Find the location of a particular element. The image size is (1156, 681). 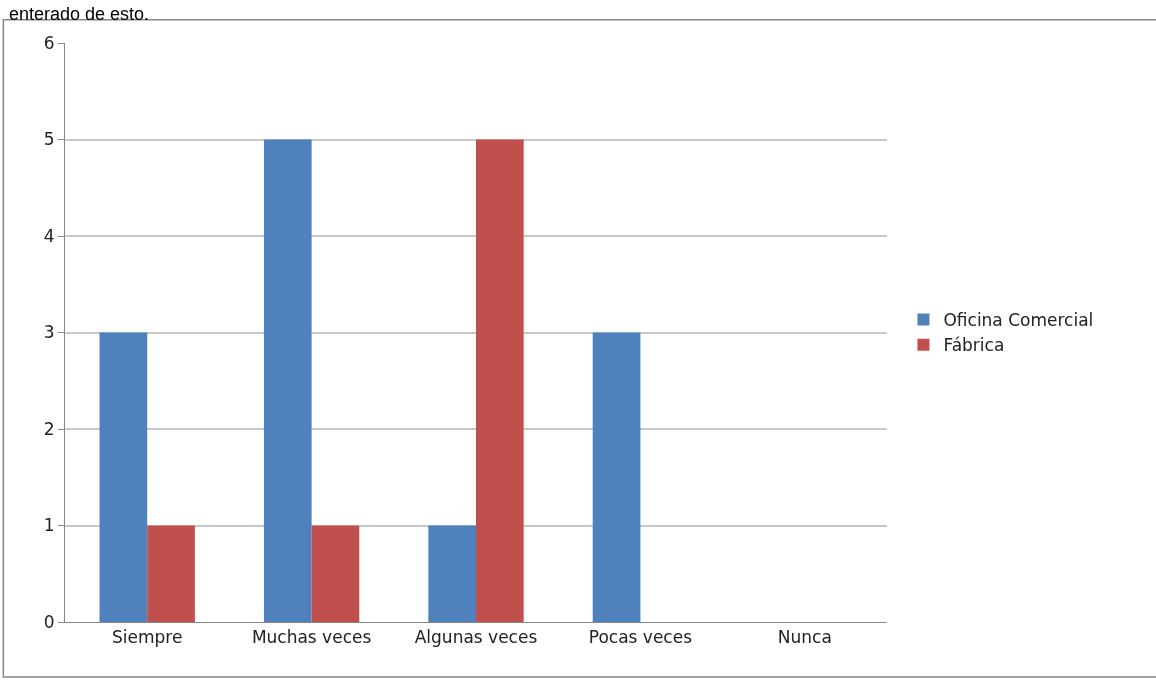

legend-label: Fábrica is located at coordinates (974, 345).